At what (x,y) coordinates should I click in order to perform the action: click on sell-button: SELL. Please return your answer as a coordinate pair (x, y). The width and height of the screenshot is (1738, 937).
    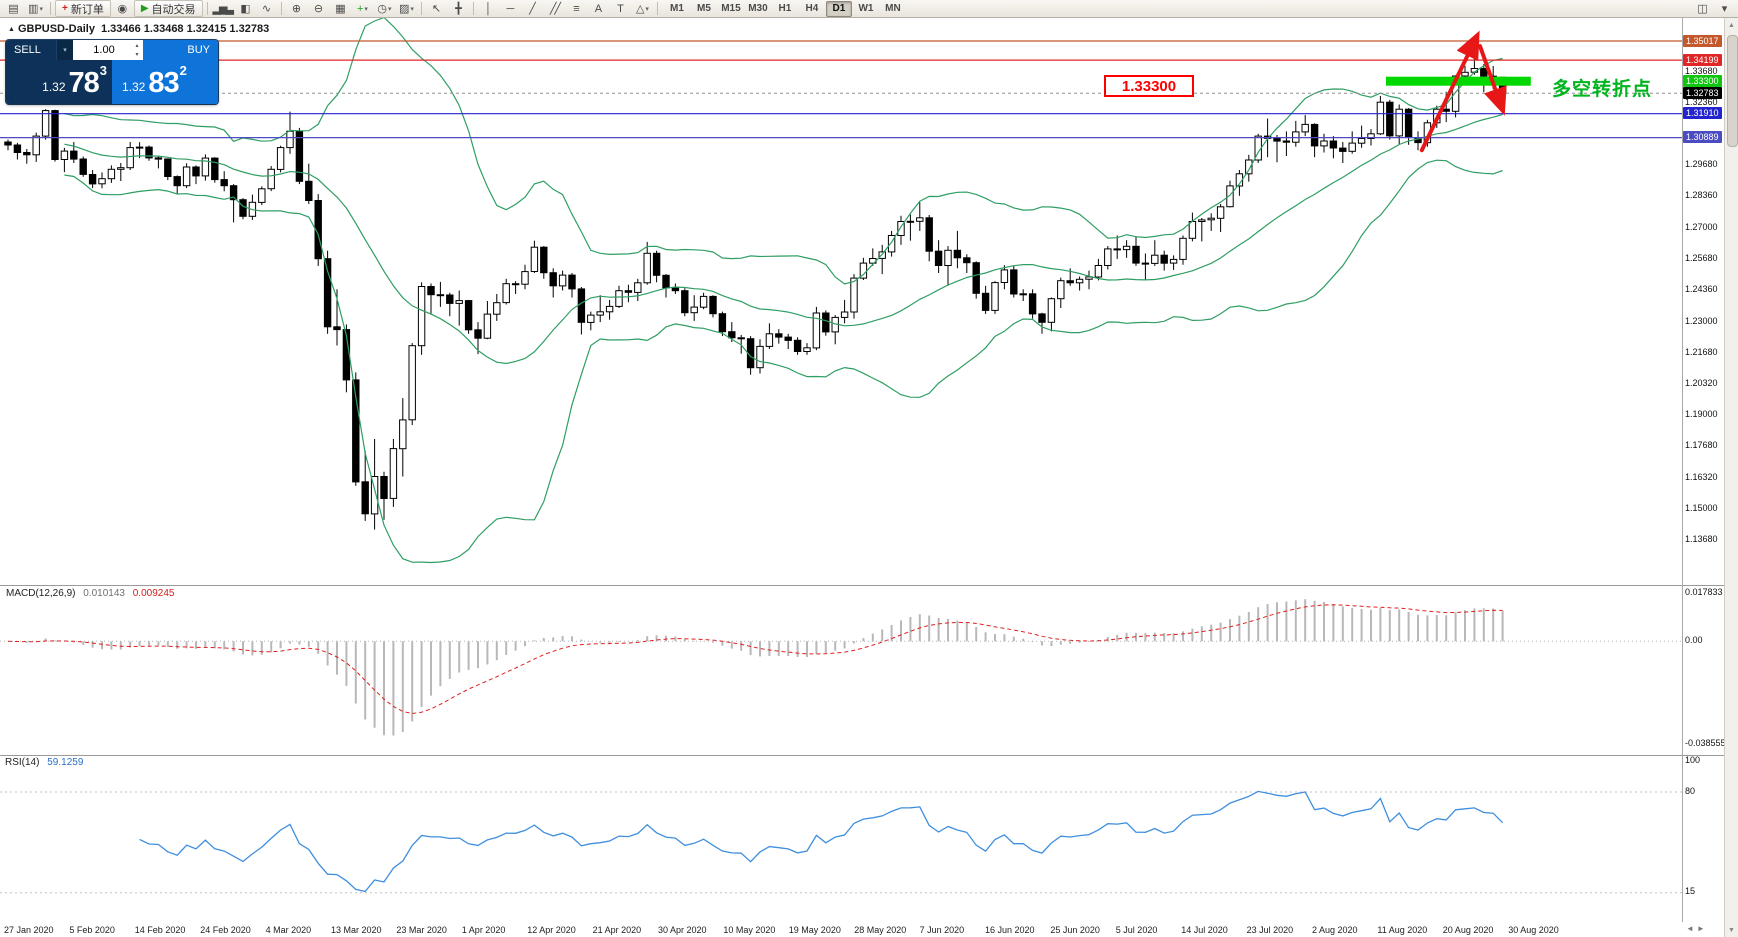
    Looking at the image, I should click on (31, 50).